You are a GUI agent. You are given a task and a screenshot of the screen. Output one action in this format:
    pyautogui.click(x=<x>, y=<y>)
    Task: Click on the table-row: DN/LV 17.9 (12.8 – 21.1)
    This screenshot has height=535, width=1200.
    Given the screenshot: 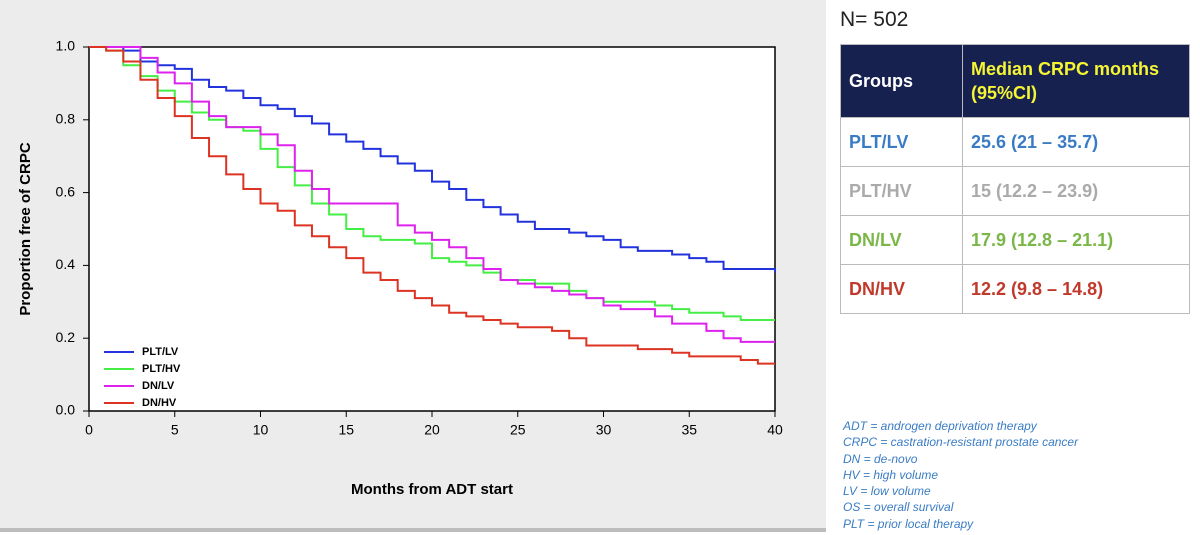 What is the action you would take?
    pyautogui.click(x=1015, y=240)
    